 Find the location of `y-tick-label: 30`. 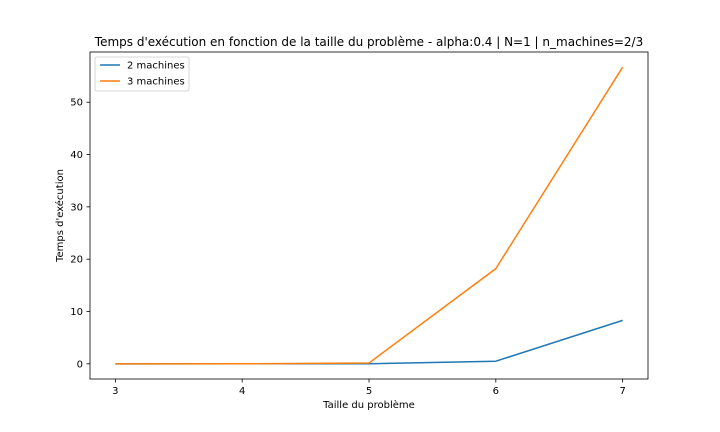

y-tick-label: 30 is located at coordinates (76, 207).